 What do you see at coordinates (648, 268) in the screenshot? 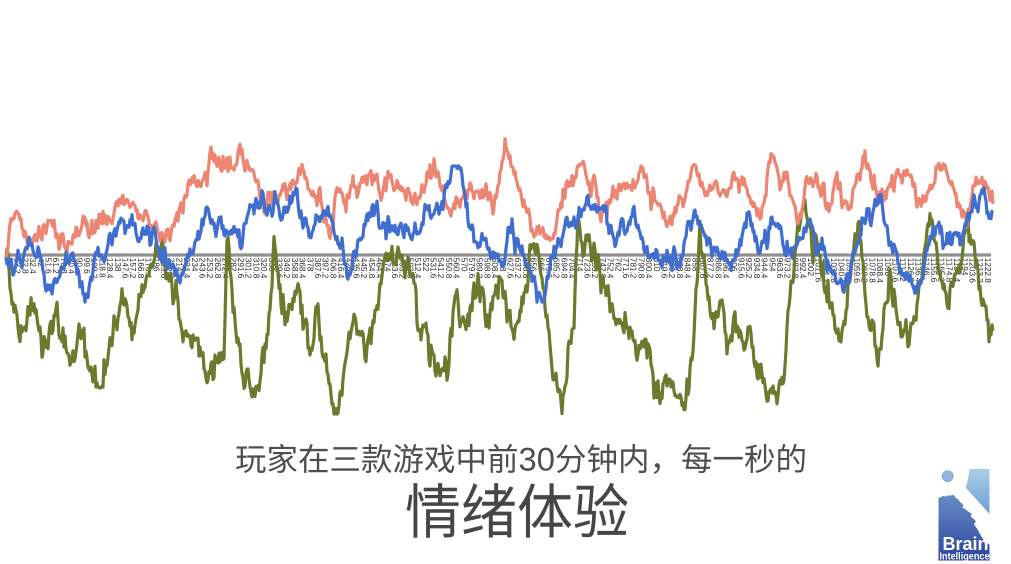
I see `svg-text: 800.4` at bounding box center [648, 268].